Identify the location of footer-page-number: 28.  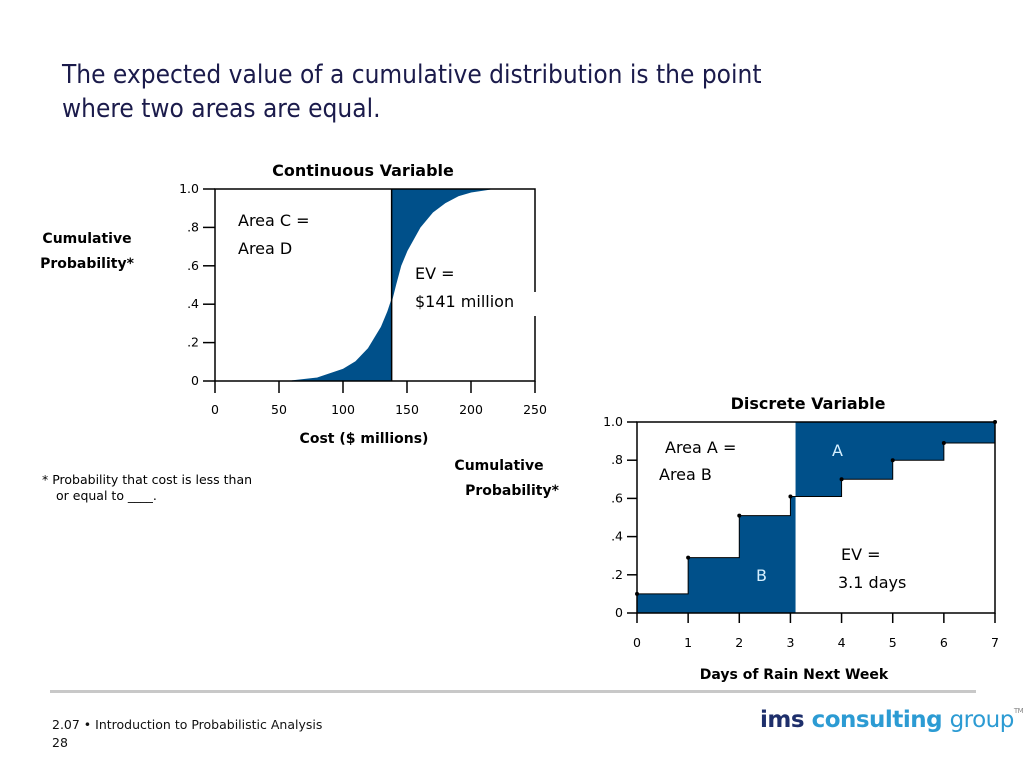
(60, 742).